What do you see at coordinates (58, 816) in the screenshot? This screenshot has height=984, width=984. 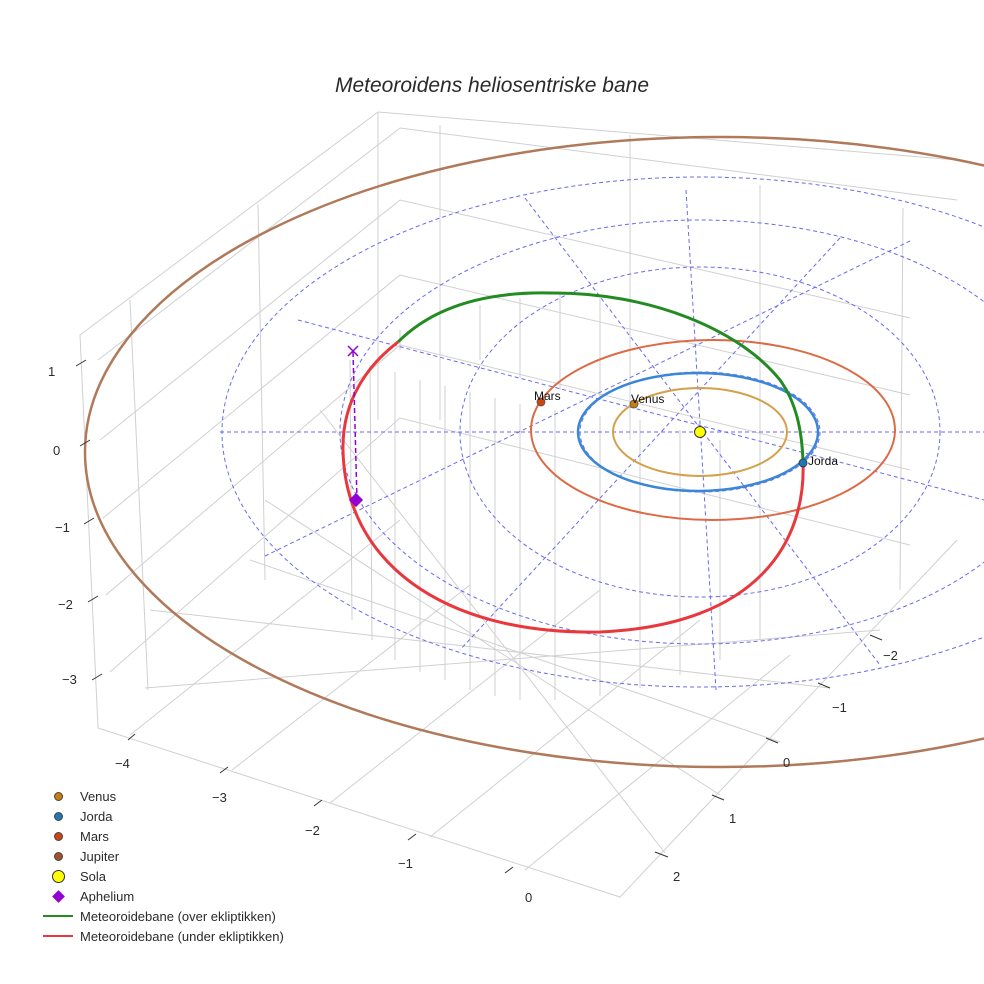 I see `jorda-dot-icon` at bounding box center [58, 816].